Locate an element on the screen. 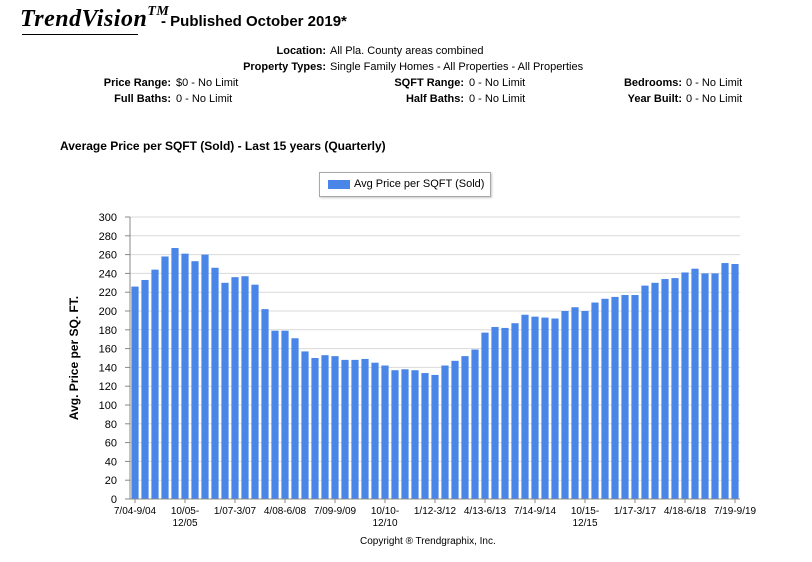  full-baths-label: Full Baths: is located at coordinates (142, 99).